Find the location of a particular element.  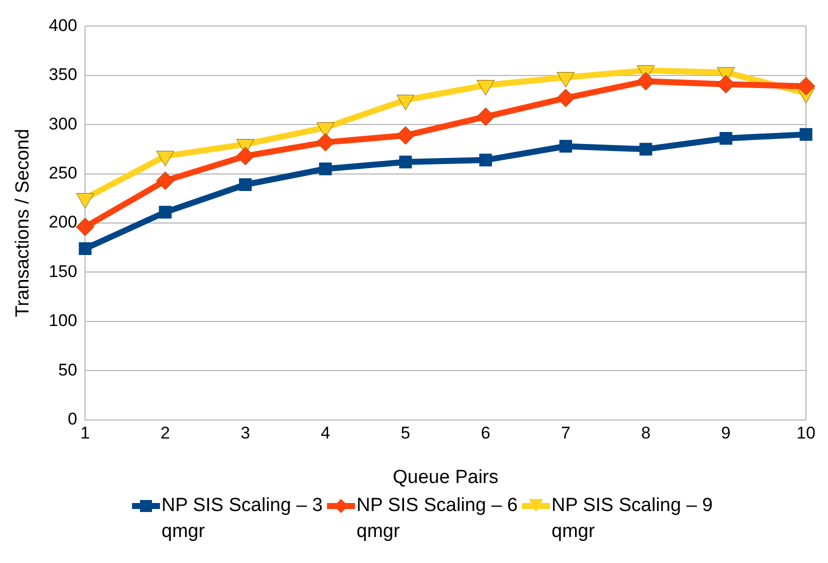

x-tick-label: 6 is located at coordinates (485, 433).